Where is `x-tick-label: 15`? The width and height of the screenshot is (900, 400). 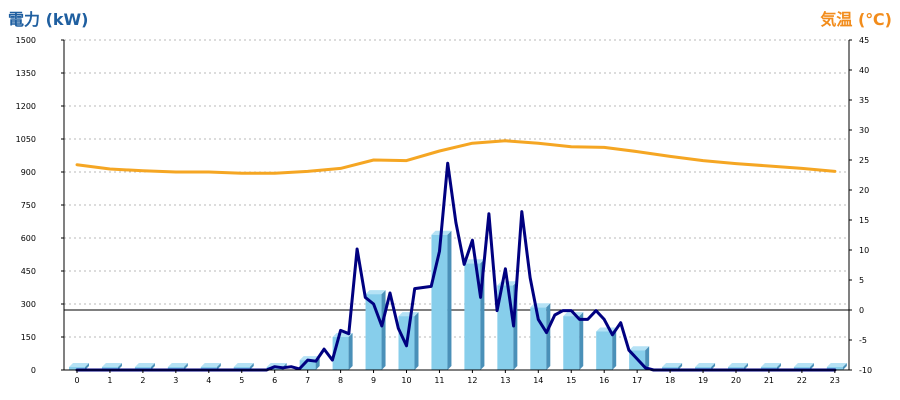 x-tick-label: 15 is located at coordinates (571, 380).